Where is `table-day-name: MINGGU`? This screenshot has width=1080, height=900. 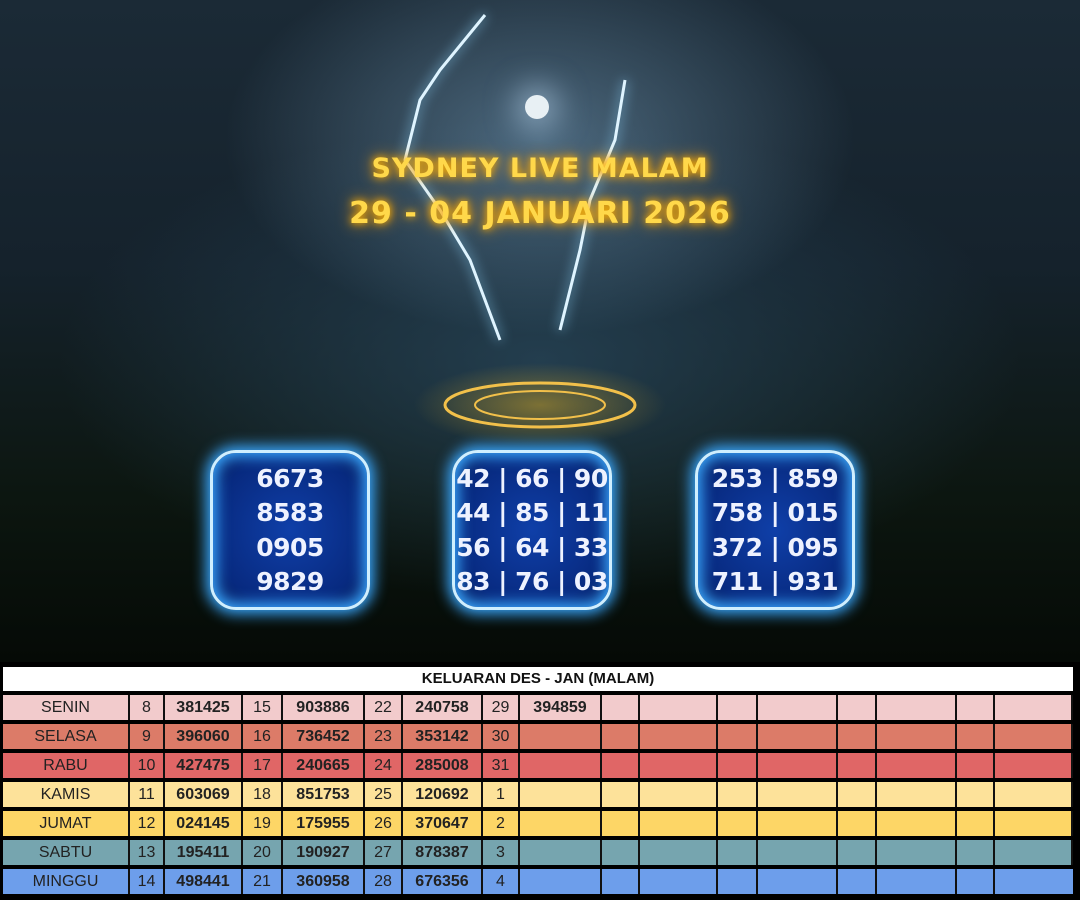 table-day-name: MINGGU is located at coordinates (66, 881).